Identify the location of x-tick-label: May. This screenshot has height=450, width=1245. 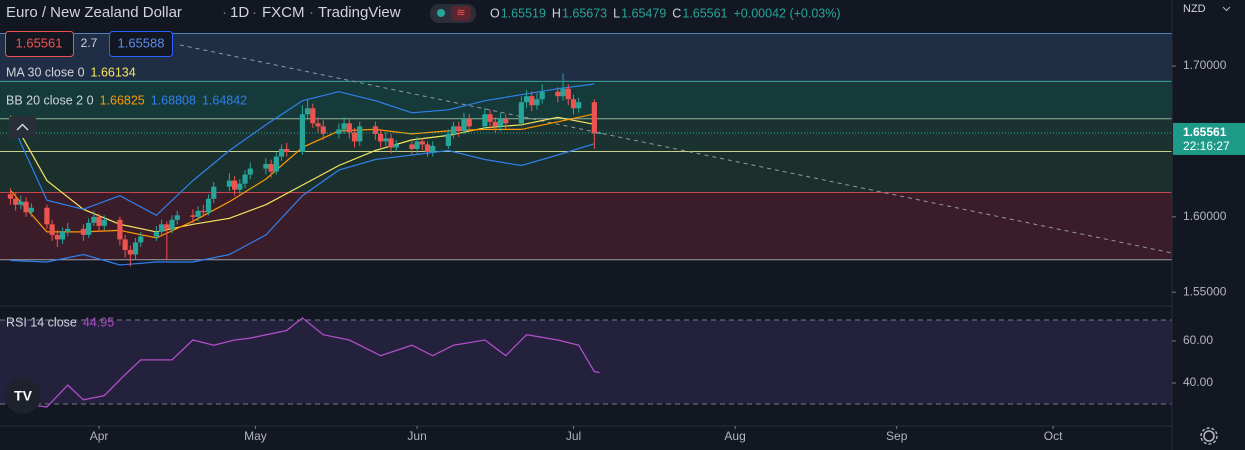
(255, 436).